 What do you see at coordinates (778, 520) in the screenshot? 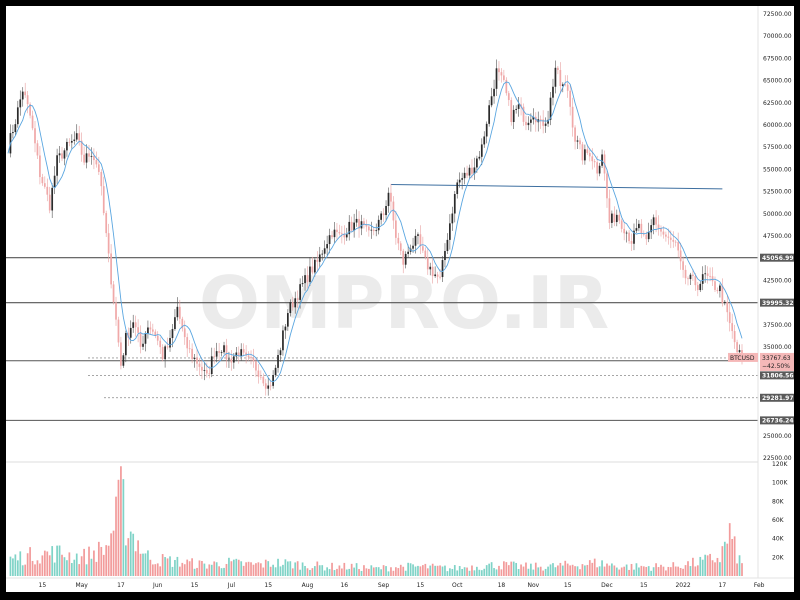
I see `volume-tick-label: 60K` at bounding box center [778, 520].